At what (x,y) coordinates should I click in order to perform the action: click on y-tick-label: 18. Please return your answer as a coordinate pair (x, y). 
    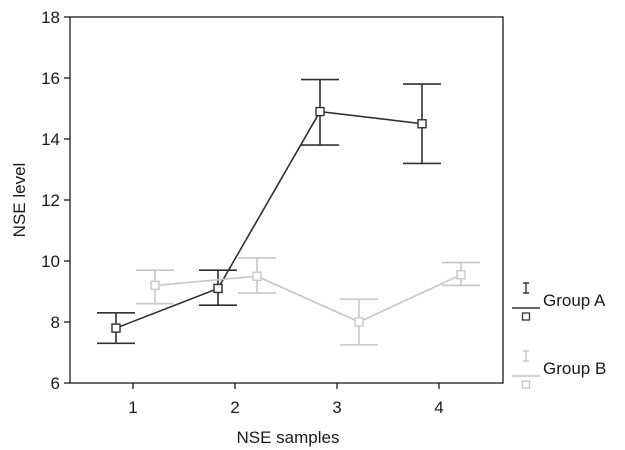
    Looking at the image, I should click on (50, 17).